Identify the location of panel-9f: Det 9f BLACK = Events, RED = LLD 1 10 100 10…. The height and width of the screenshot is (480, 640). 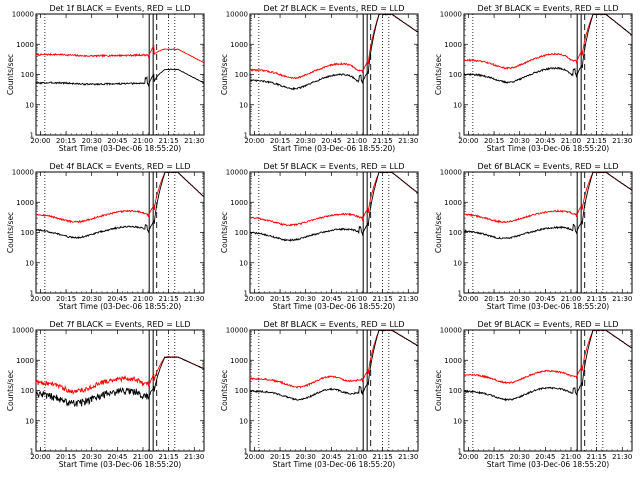
(533, 394).